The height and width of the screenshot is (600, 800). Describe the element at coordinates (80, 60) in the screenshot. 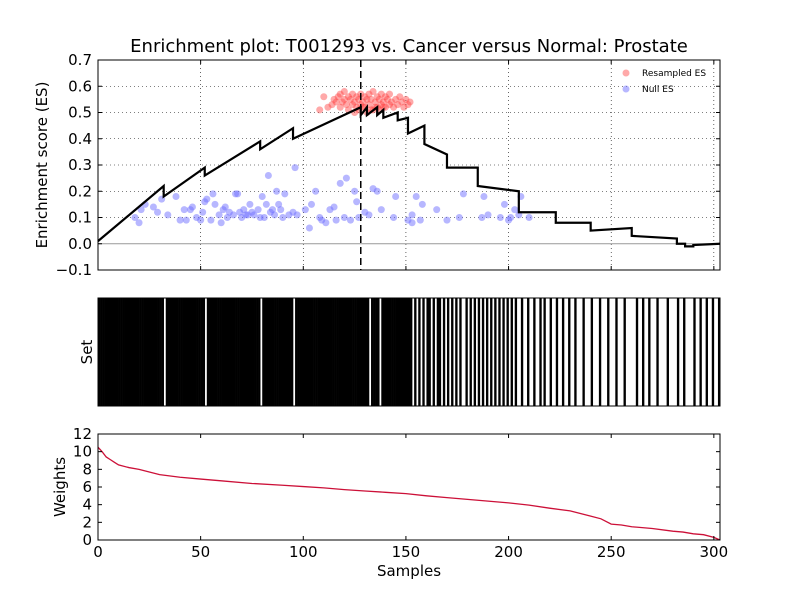

I see `es-ytick-label: 0.7` at that location.